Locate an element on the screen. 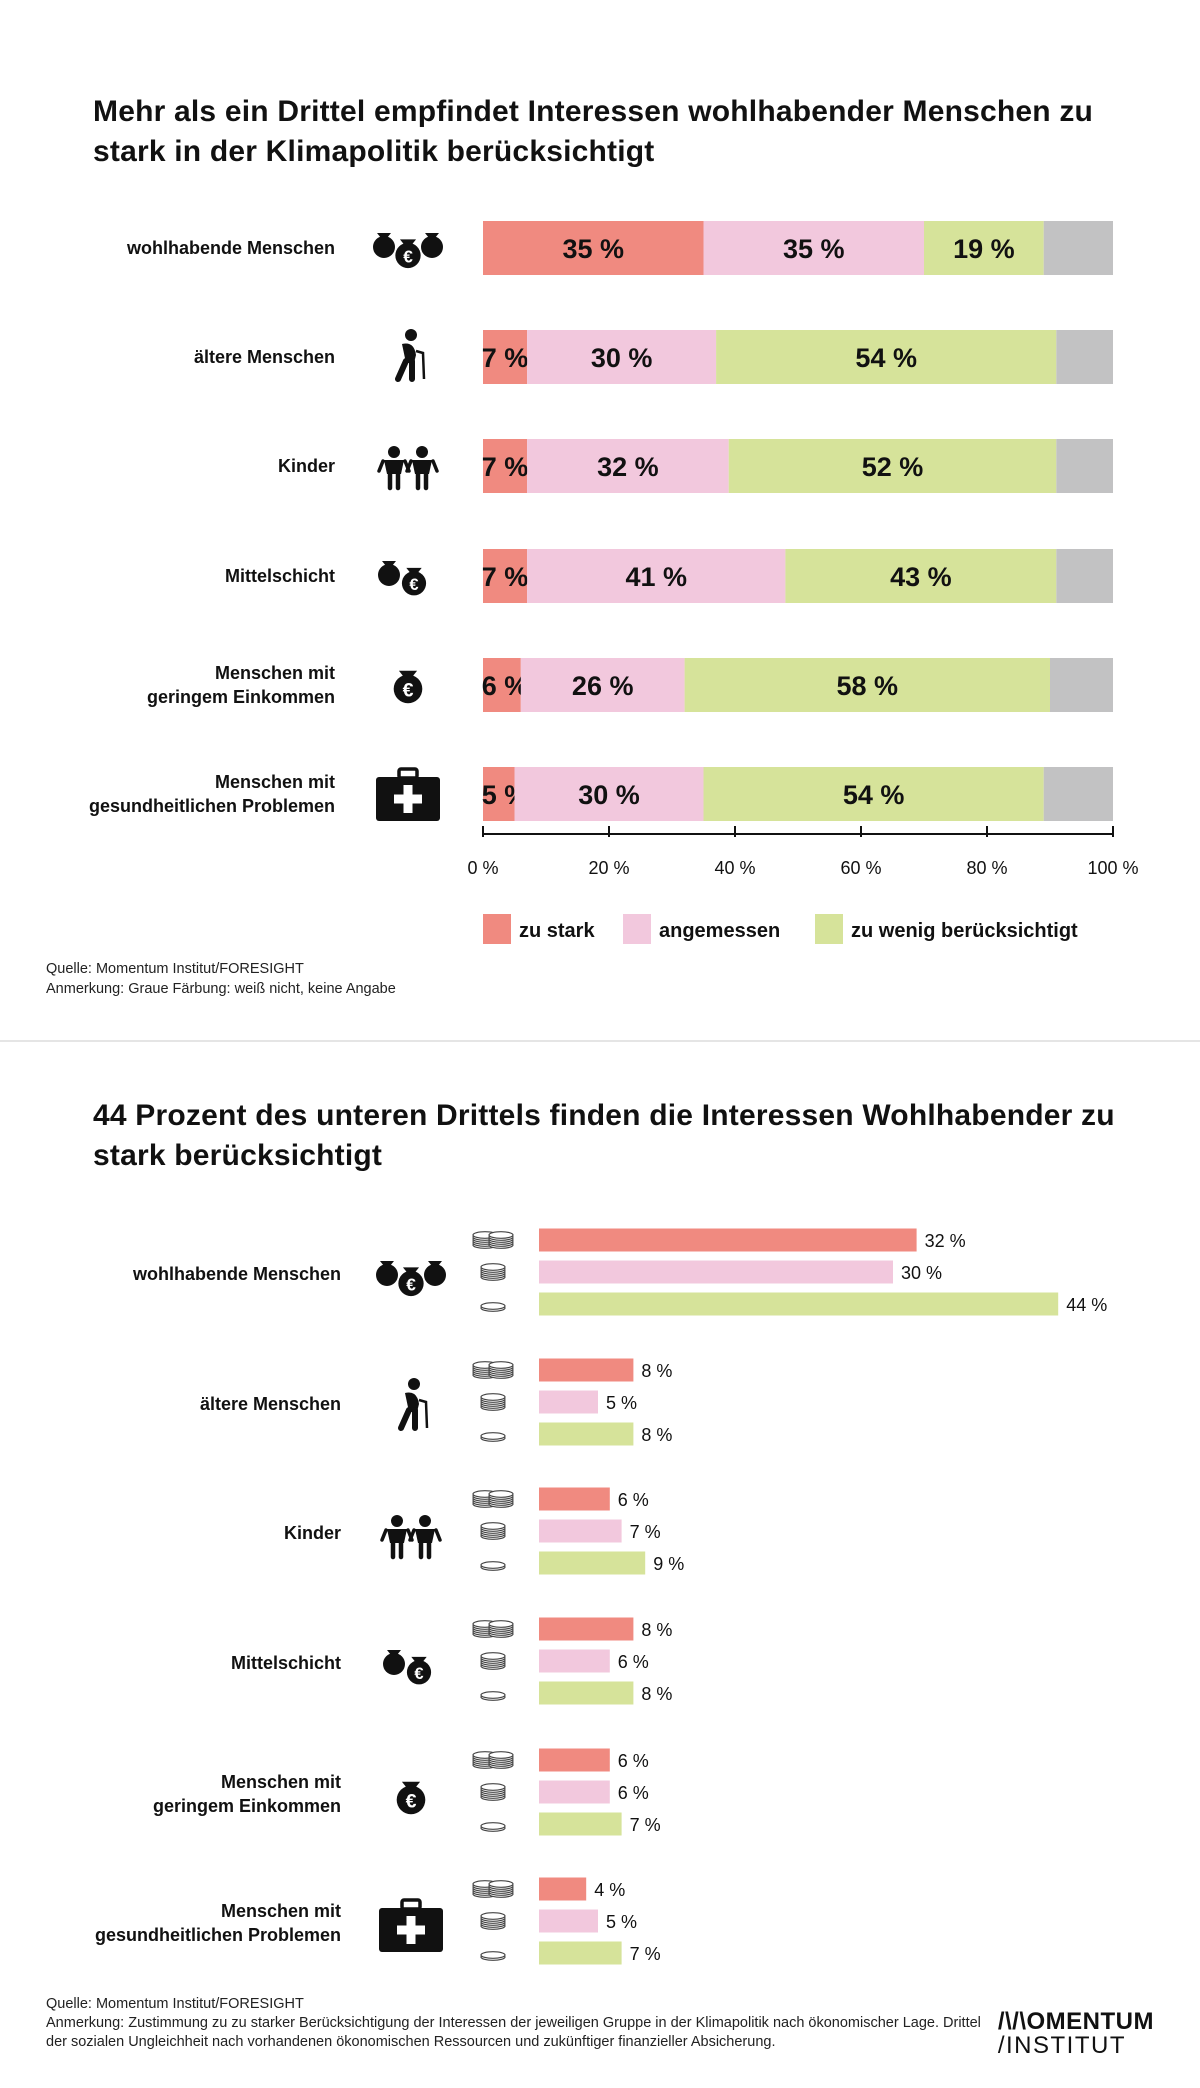 This screenshot has height=2088, width=1200. category-label: Kinder is located at coordinates (306, 466).